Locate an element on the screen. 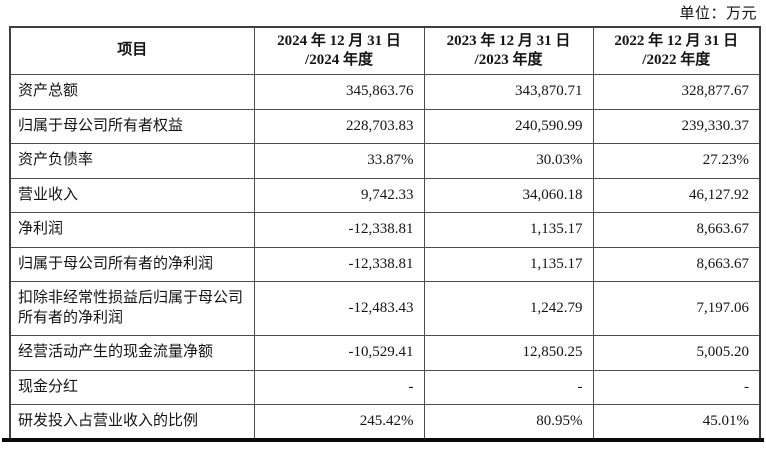 The width and height of the screenshot is (766, 449). value-2023: 343,870.71 is located at coordinates (508, 92).